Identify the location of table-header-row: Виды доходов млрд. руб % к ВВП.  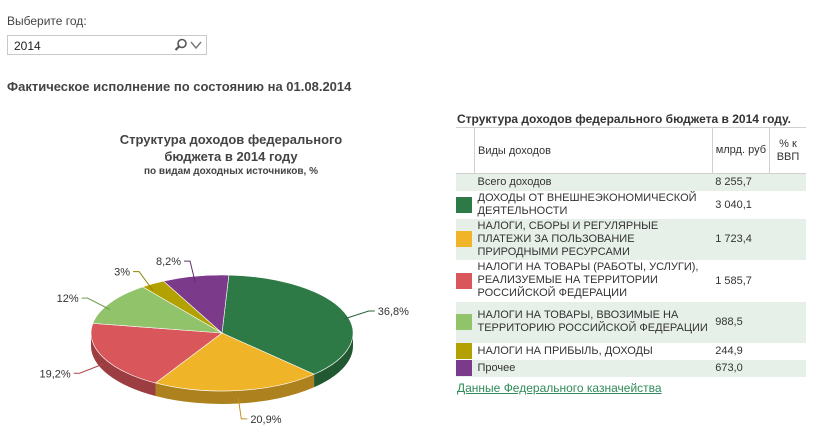
(631, 150).